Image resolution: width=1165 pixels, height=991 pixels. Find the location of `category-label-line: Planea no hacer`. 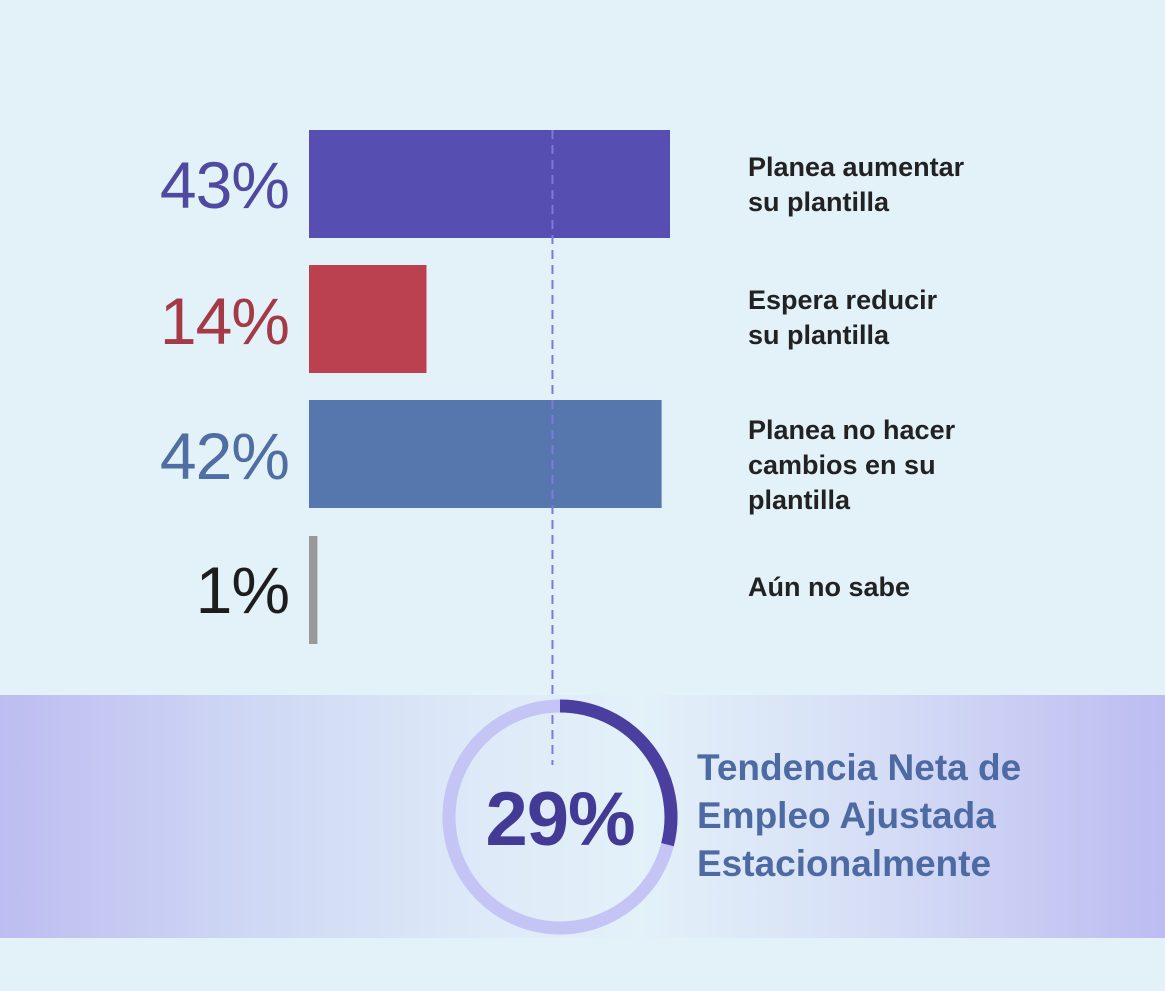

category-label-line: Planea no hacer is located at coordinates (852, 430).